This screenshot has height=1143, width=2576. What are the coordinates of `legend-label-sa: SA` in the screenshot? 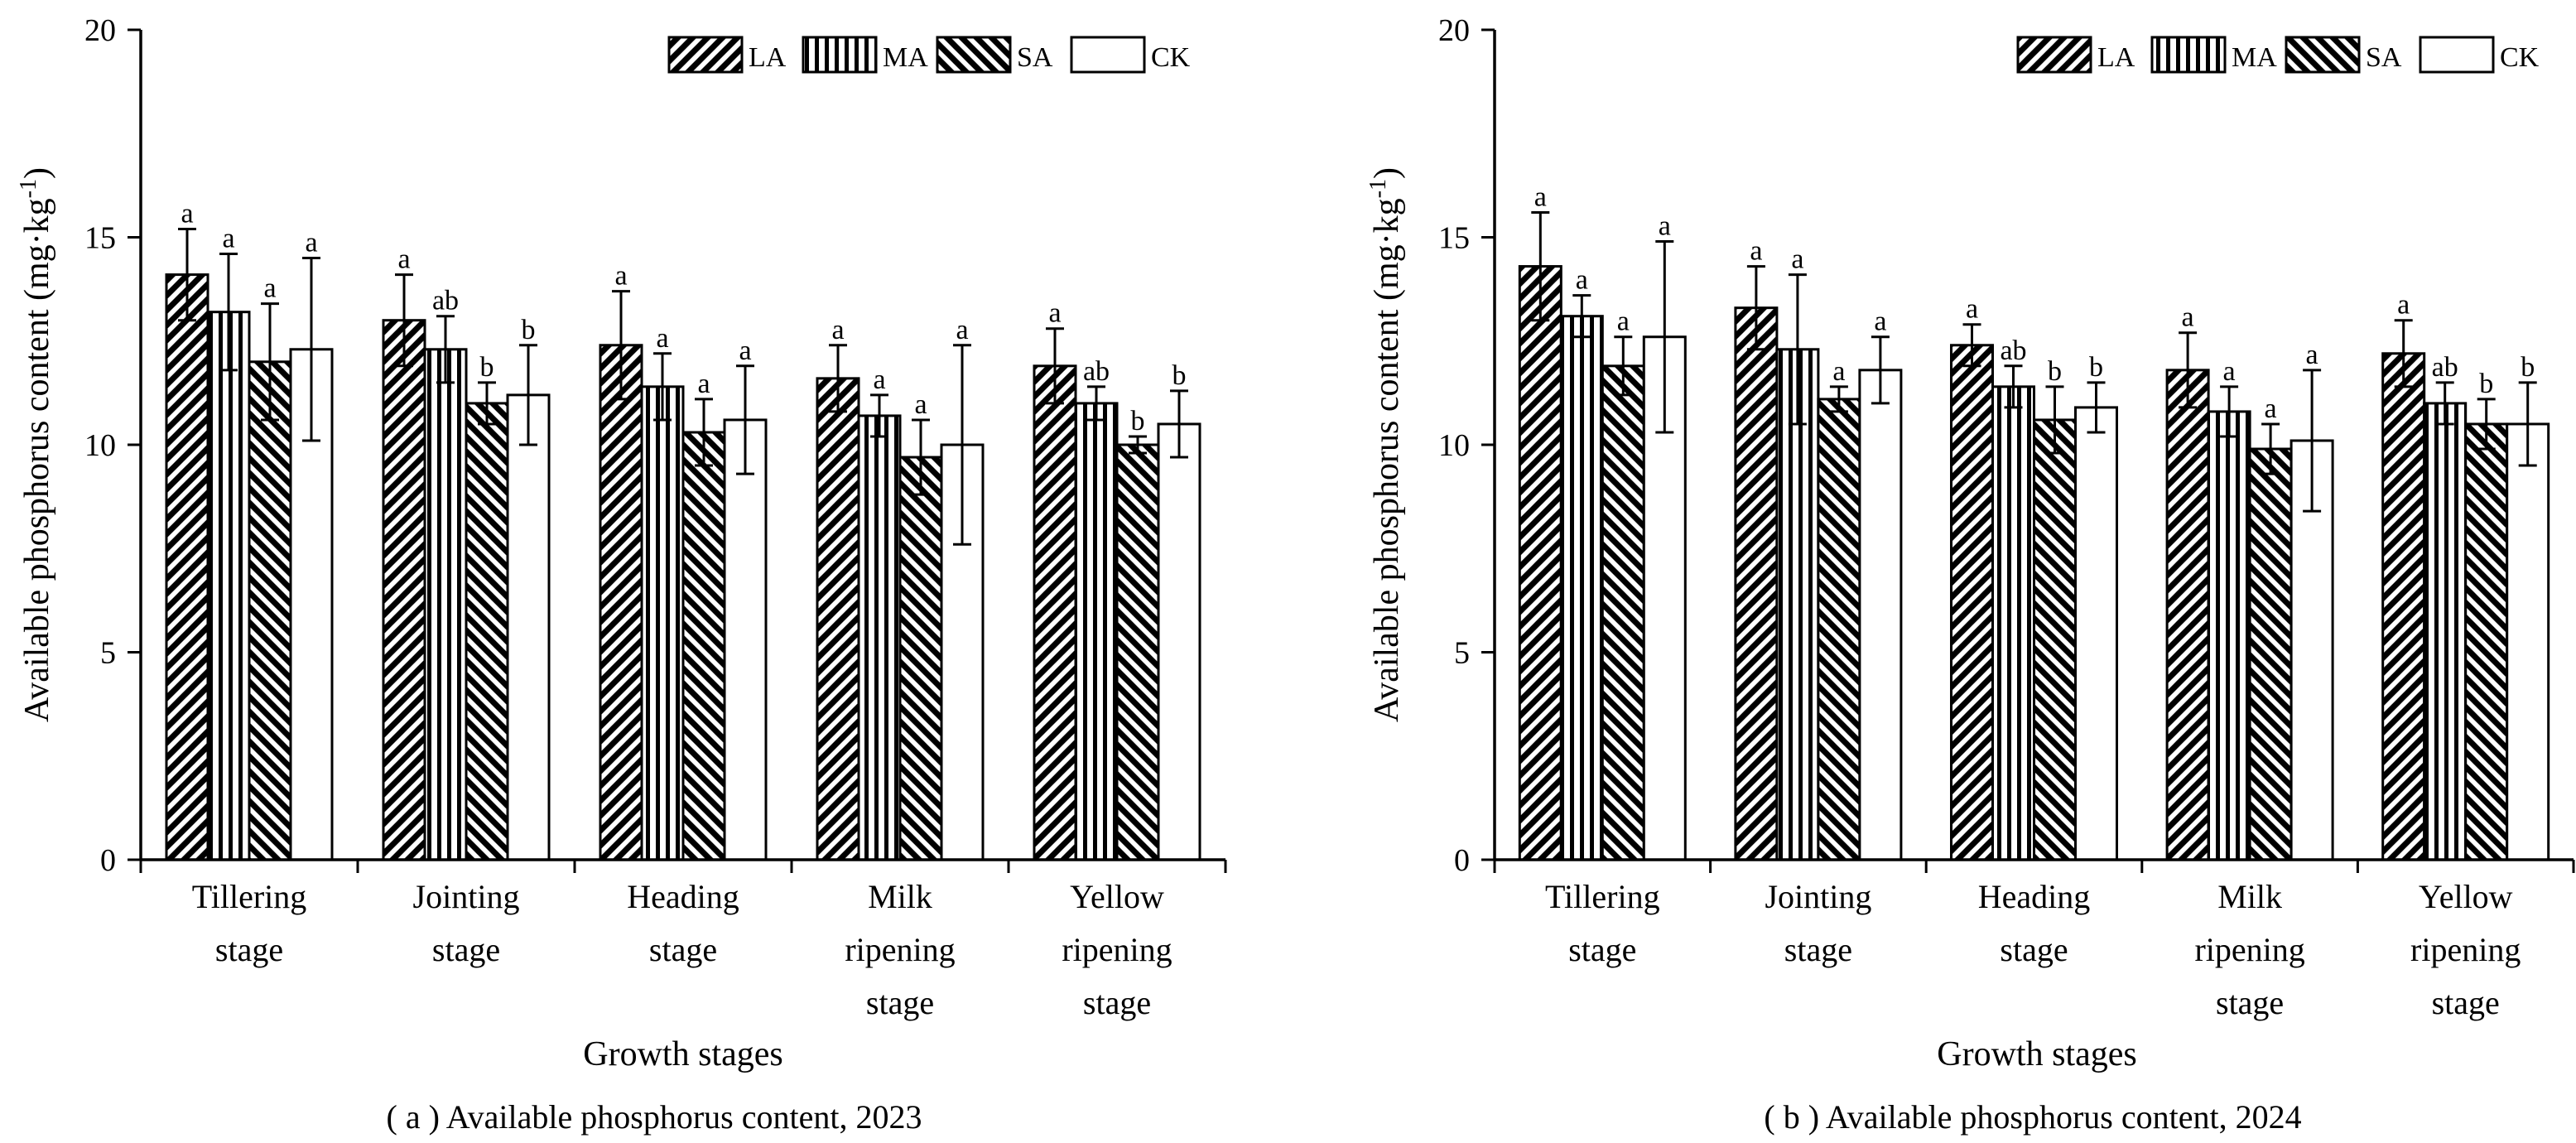 It's located at (2384, 57).